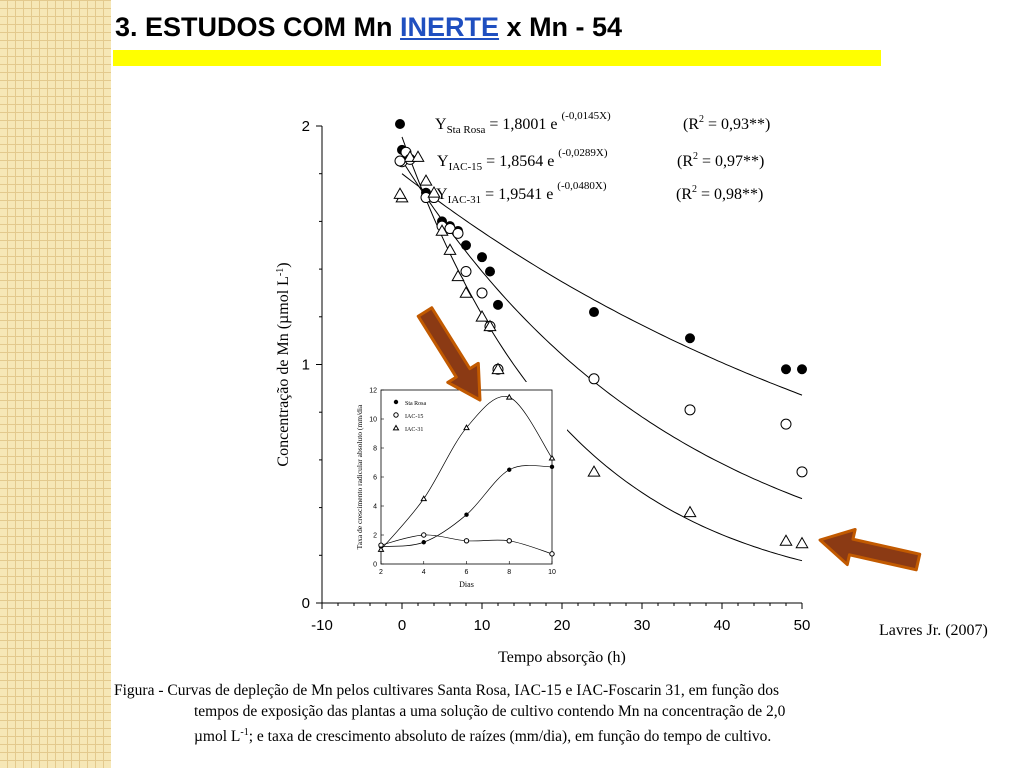 The height and width of the screenshot is (768, 1024). Describe the element at coordinates (467, 572) in the screenshot. I see `inset-x-tick-label: 6` at that location.